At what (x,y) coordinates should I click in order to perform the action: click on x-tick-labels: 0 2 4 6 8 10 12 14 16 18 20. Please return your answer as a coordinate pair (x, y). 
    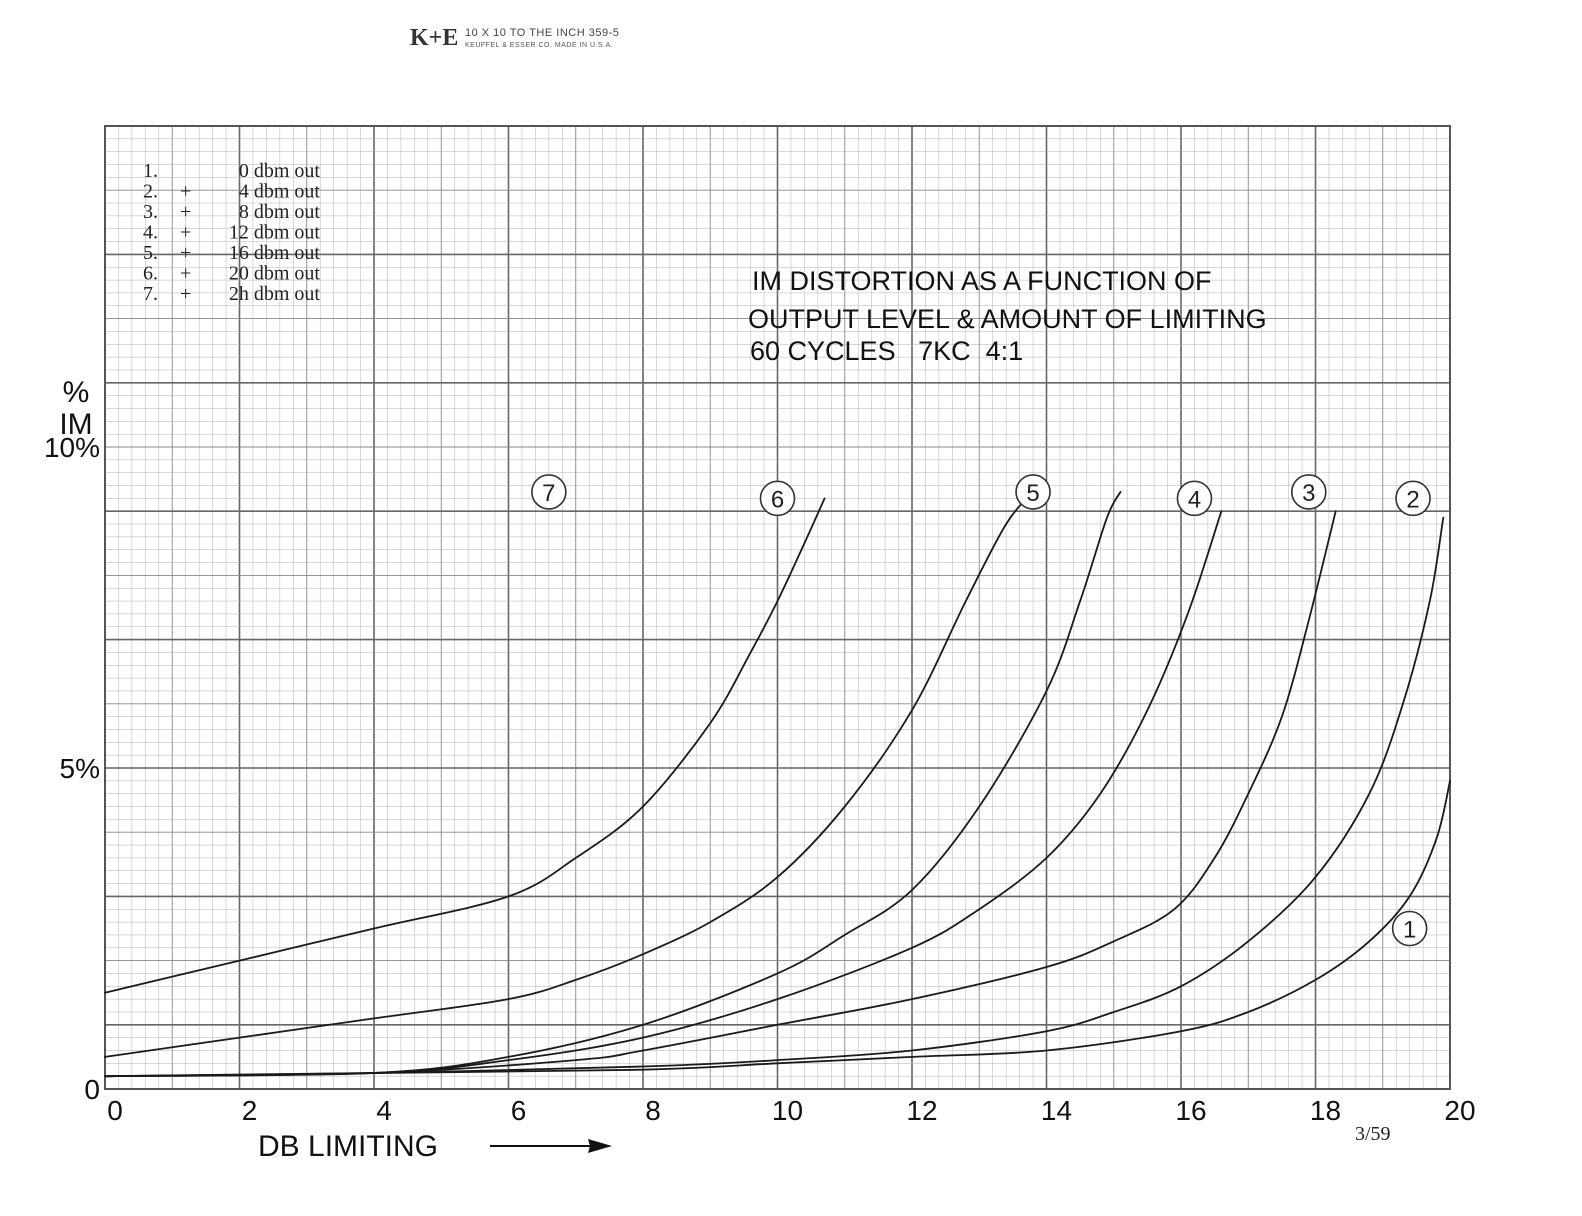
    Looking at the image, I should click on (791, 1110).